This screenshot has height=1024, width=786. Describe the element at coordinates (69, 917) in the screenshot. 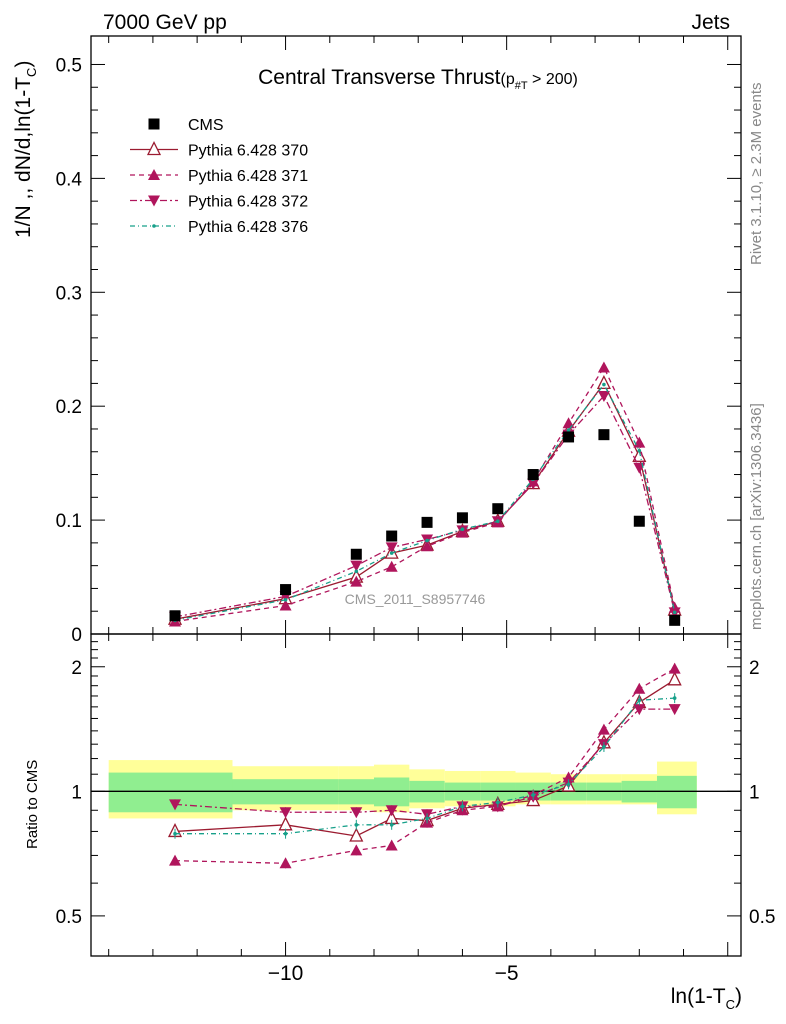

I see `ratio-y-tick-label: 0.5` at that location.